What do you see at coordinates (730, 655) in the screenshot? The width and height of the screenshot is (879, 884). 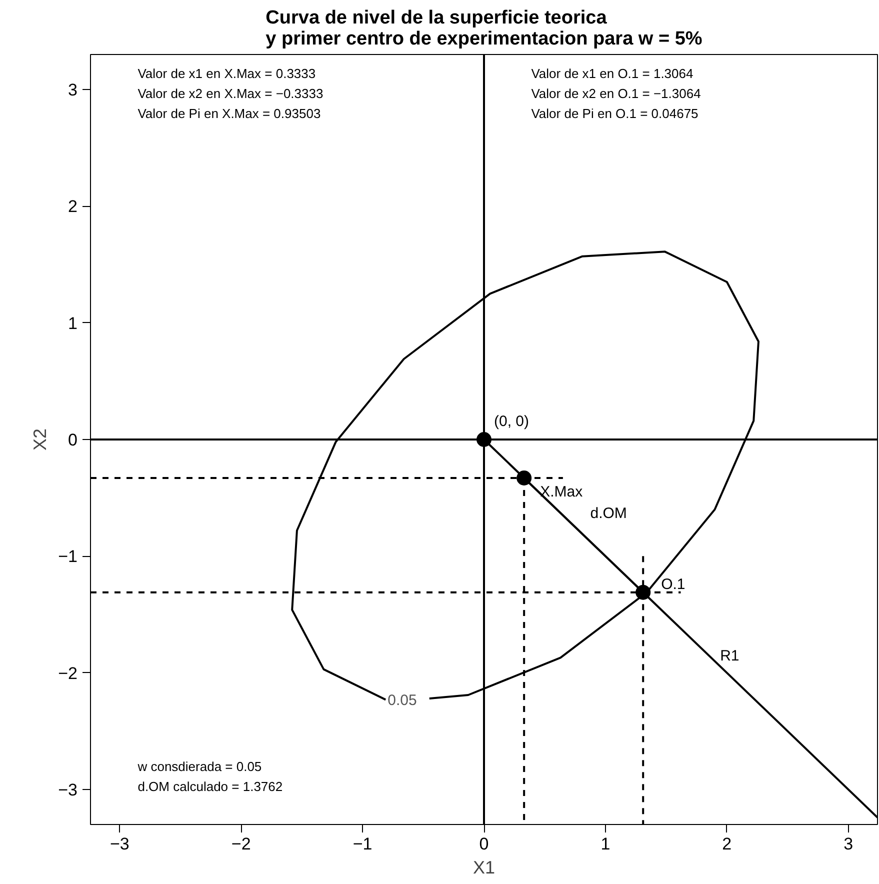 I see `annotation: R1` at bounding box center [730, 655].